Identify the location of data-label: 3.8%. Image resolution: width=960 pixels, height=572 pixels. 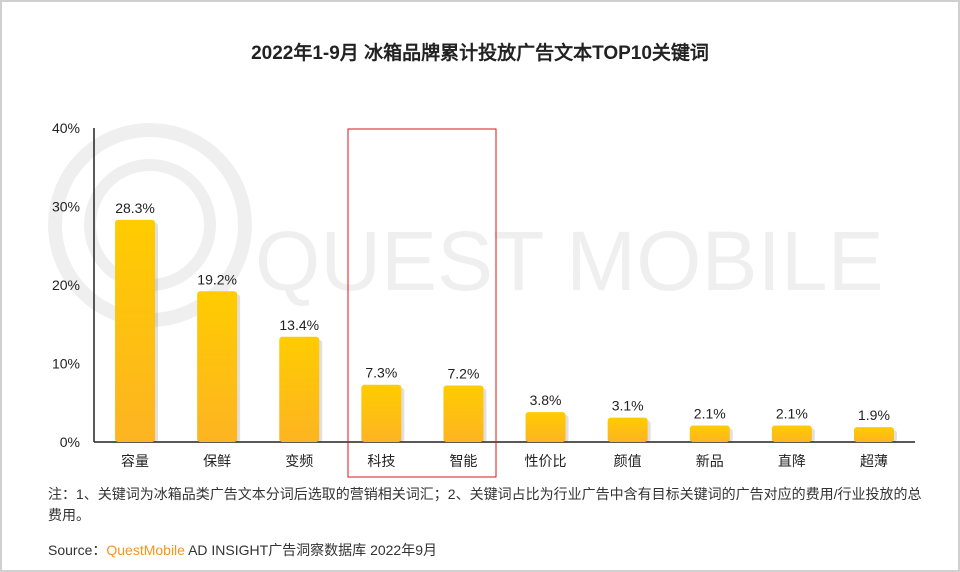
(546, 400).